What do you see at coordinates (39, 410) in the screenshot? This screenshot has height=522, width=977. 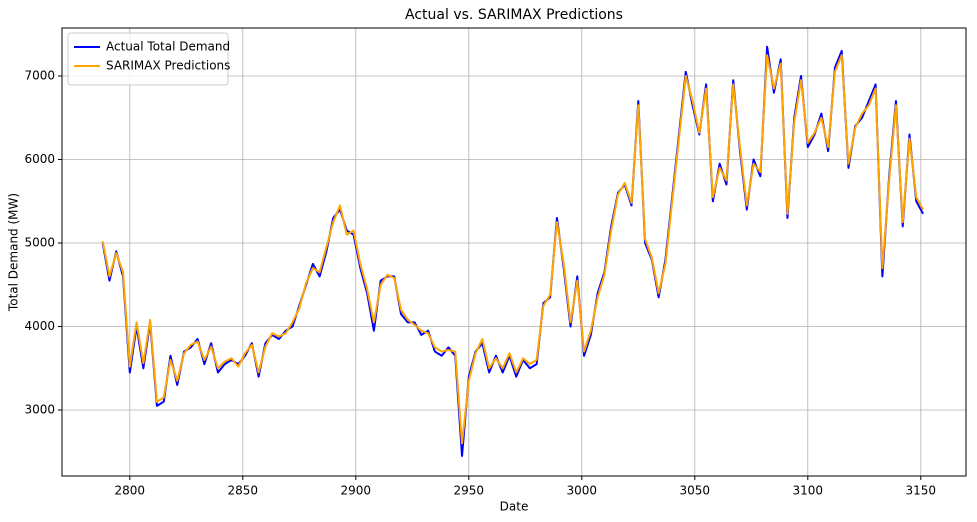 I see `y-tick-label: 3000` at bounding box center [39, 410].